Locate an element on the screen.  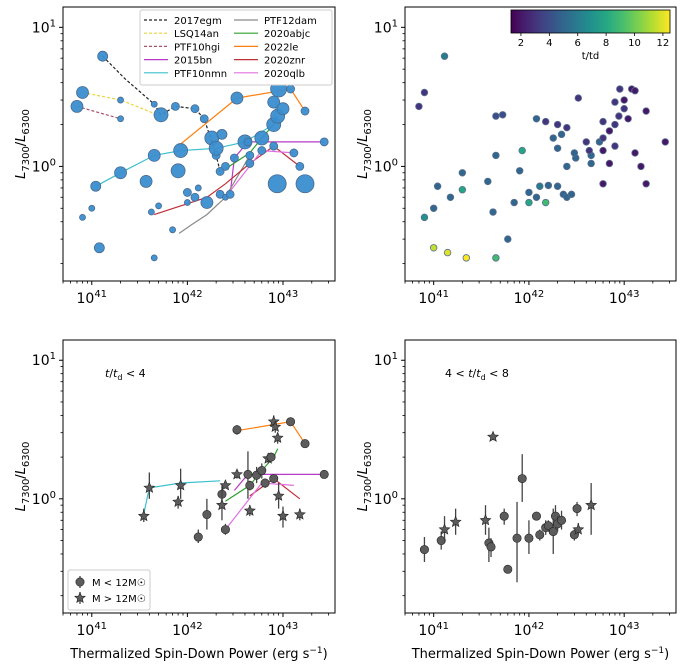
colorbar-tick-label: 6 is located at coordinates (578, 43).